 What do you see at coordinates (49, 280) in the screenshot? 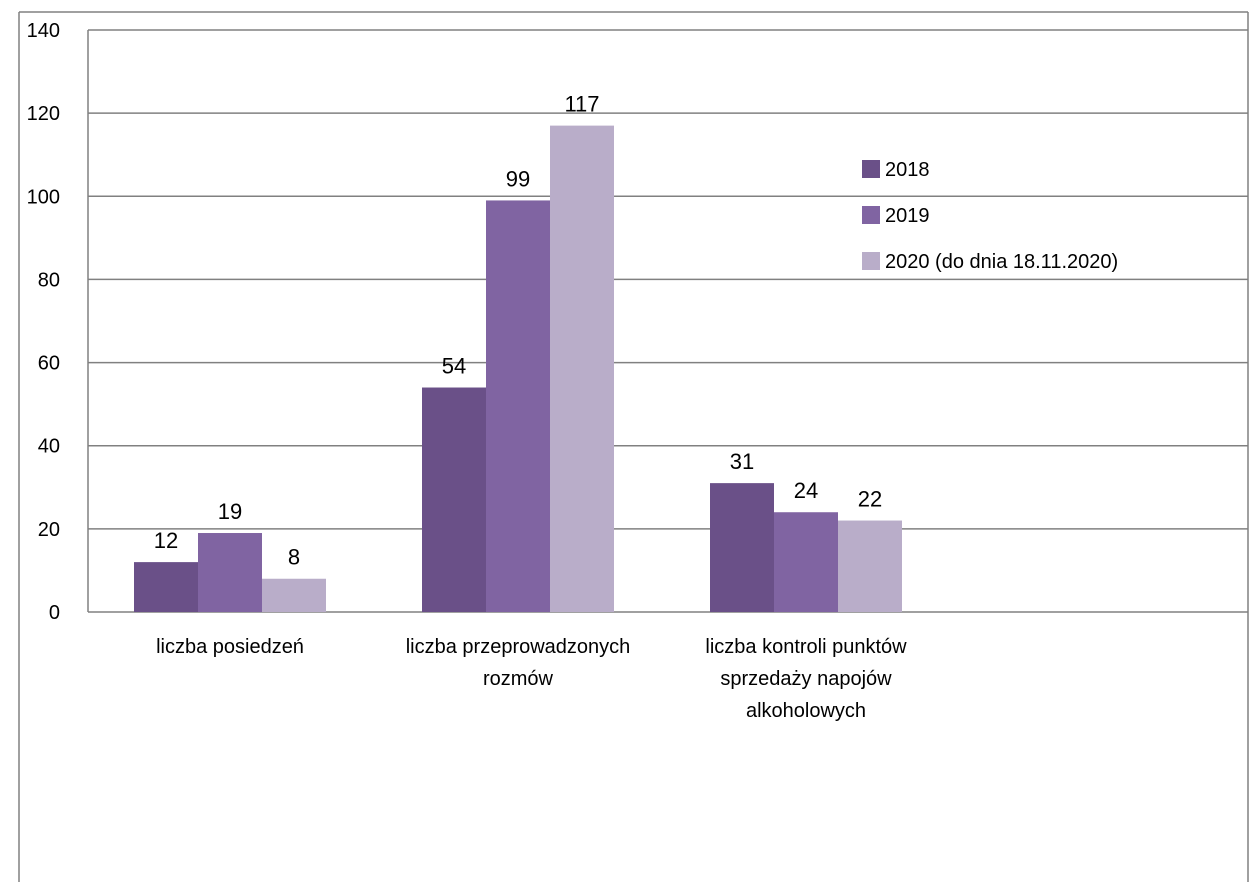
I see `y-tick-label: 80` at bounding box center [49, 280].